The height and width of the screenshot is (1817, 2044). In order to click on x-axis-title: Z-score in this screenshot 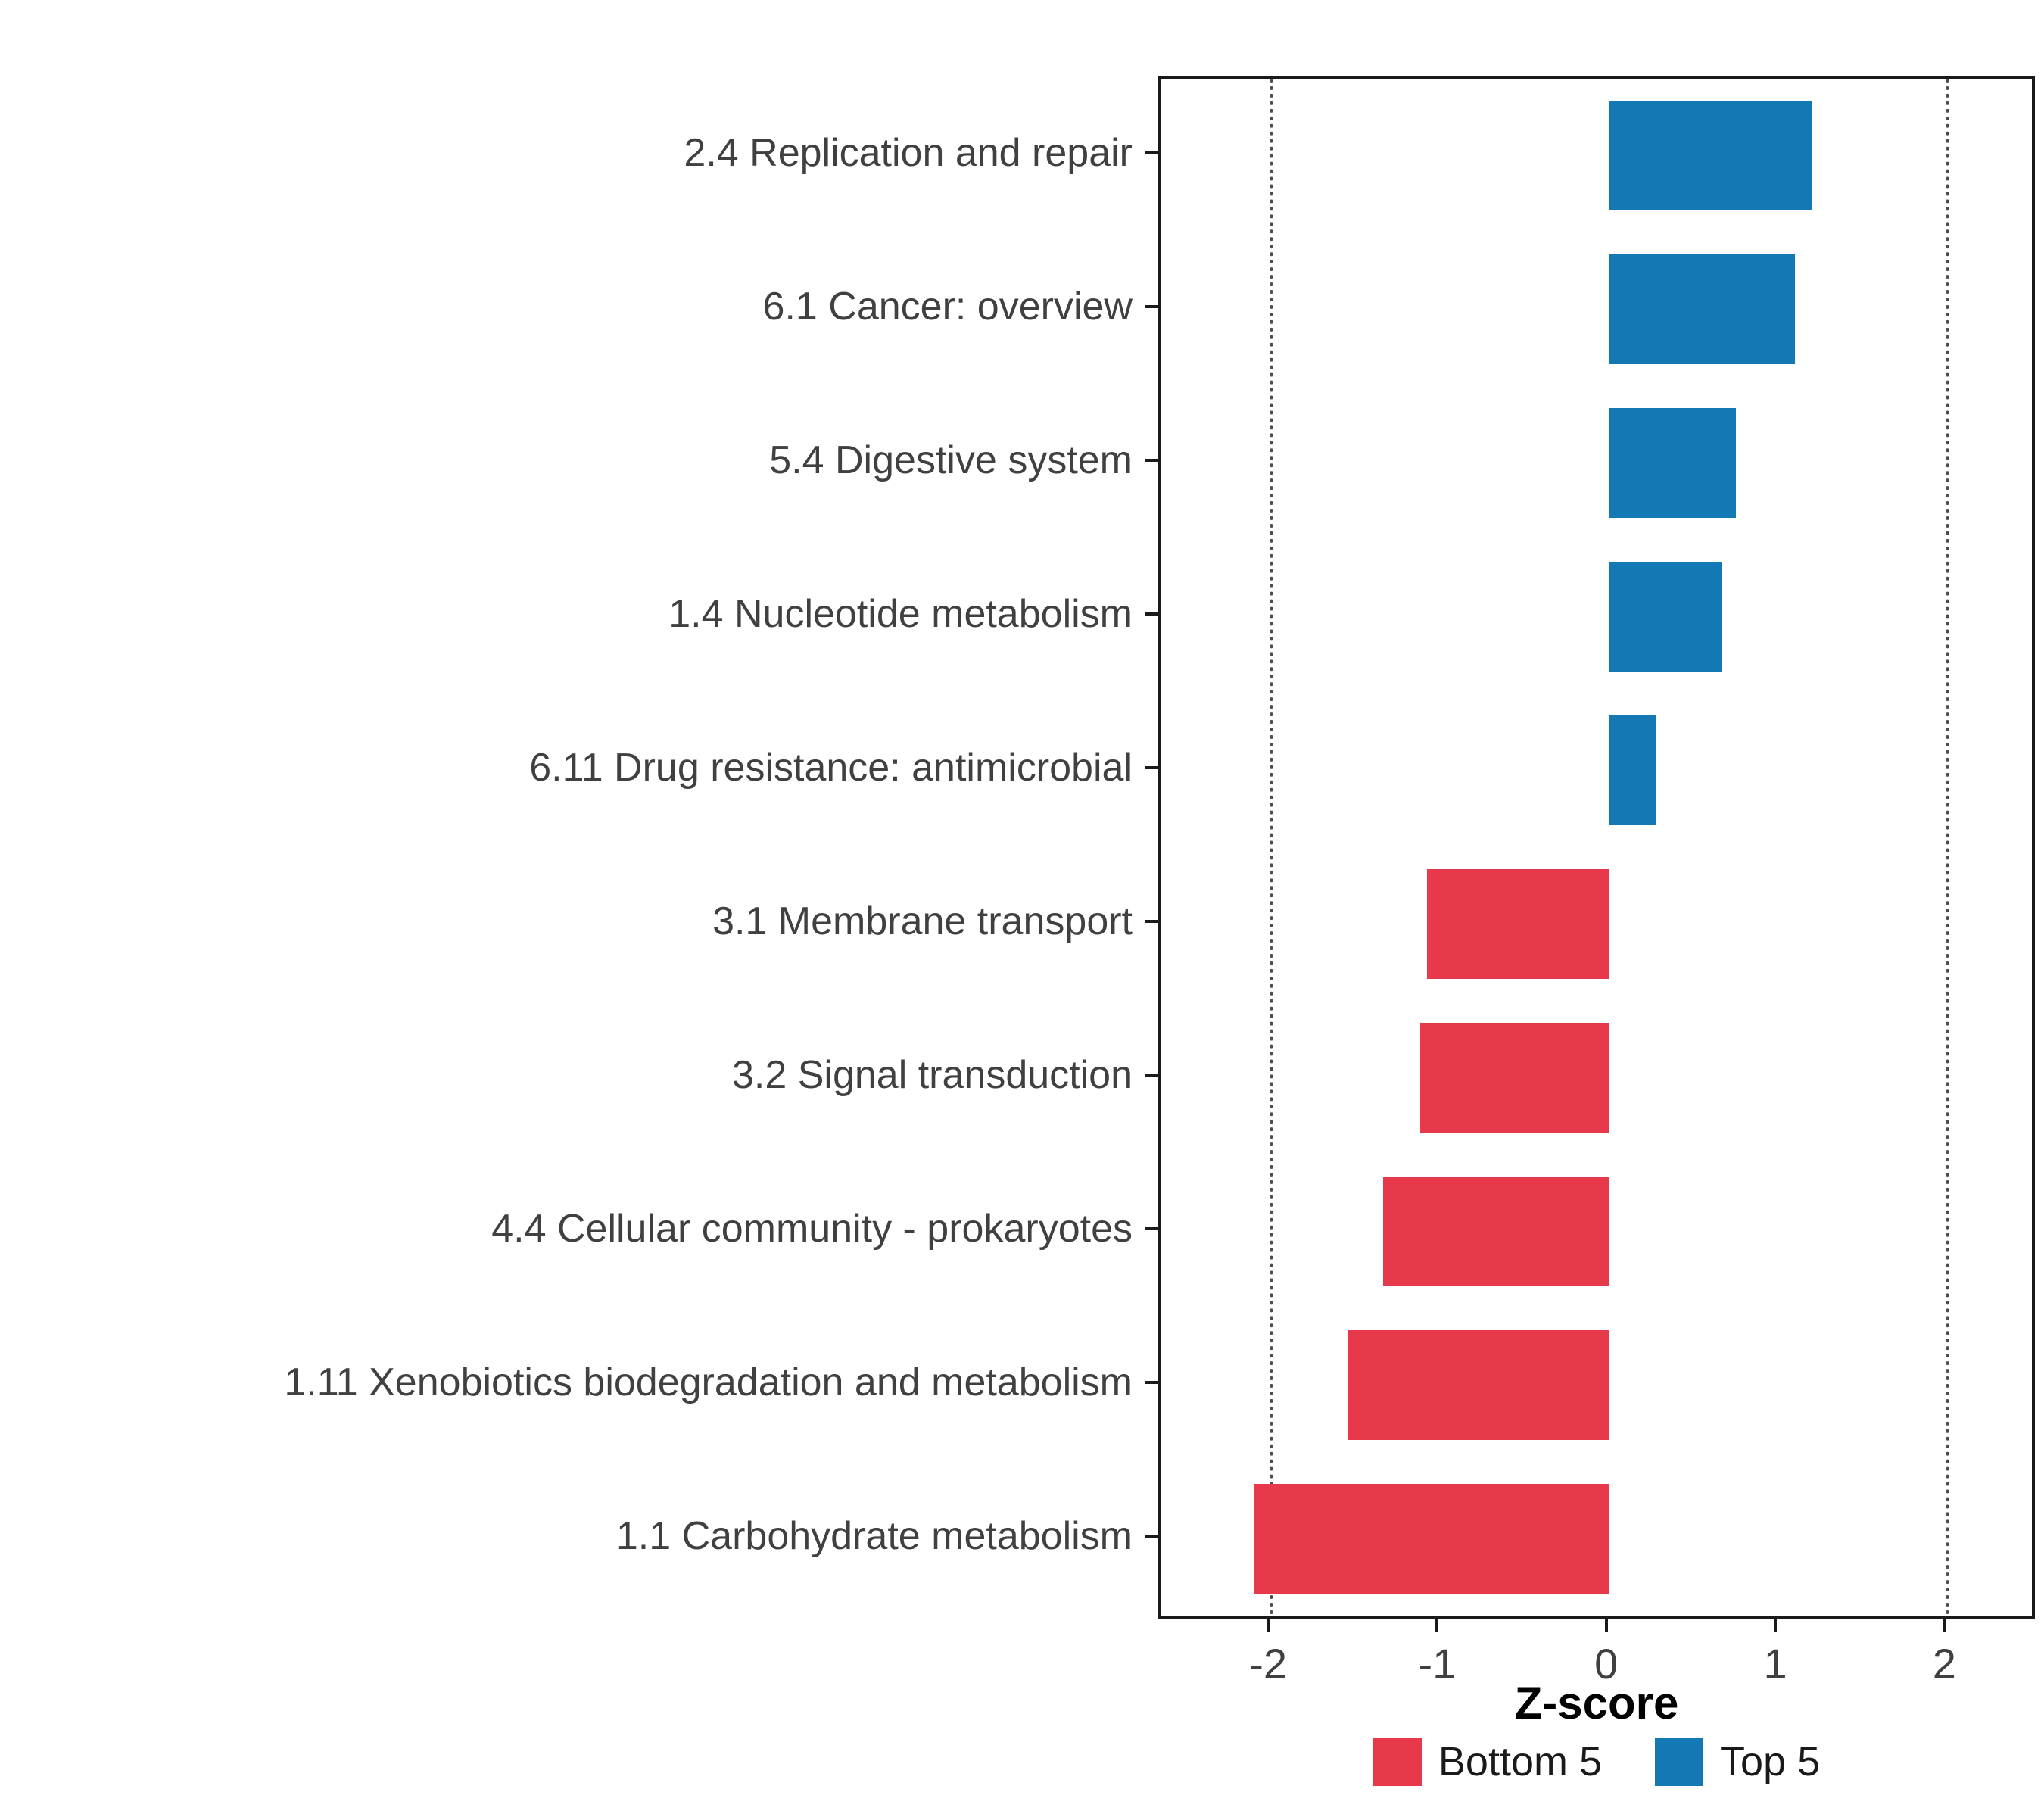, I will do `click(1596, 1703)`.